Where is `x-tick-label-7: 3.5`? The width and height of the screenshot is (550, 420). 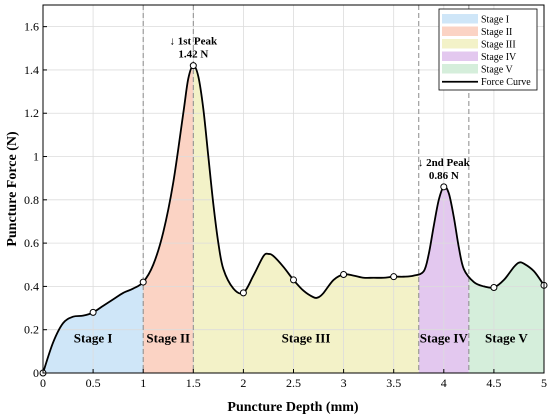 x-tick-label-7: 3.5 is located at coordinates (393, 383).